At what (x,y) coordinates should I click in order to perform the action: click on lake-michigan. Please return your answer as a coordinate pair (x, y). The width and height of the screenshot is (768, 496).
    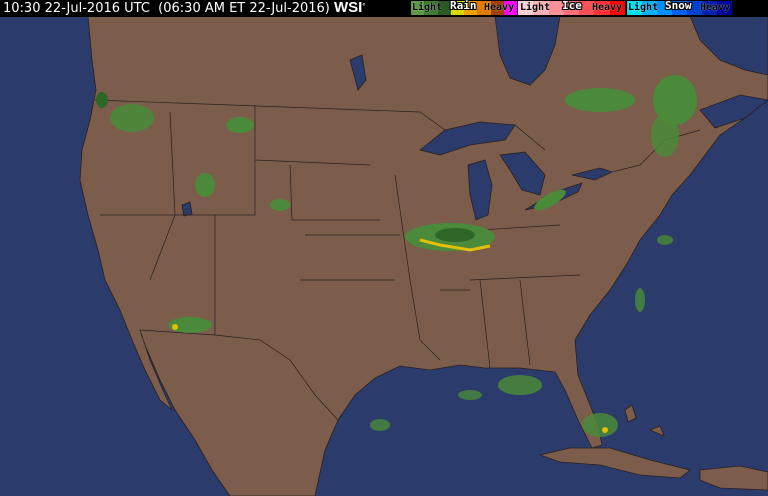
    Looking at the image, I should click on (480, 190).